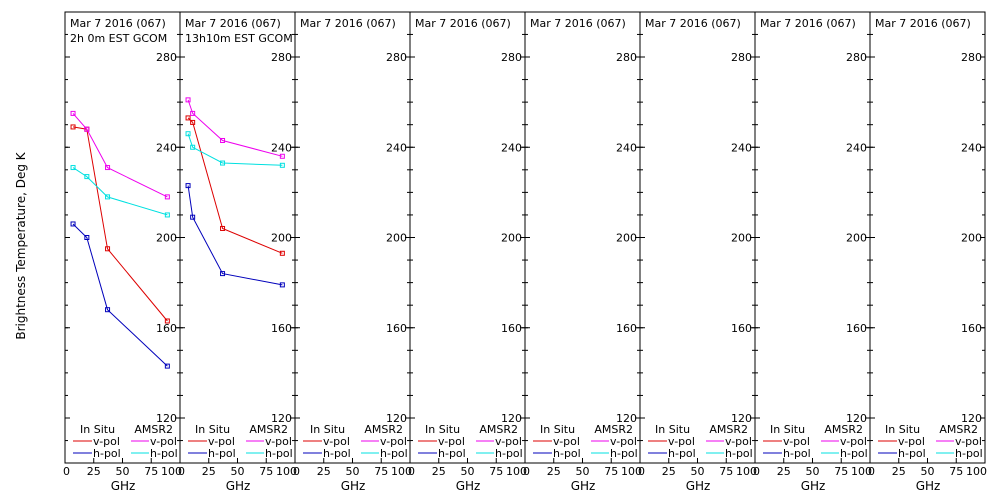 This screenshot has width=1000, height=500. I want to click on x-tick-label: 25, so click(94, 471).